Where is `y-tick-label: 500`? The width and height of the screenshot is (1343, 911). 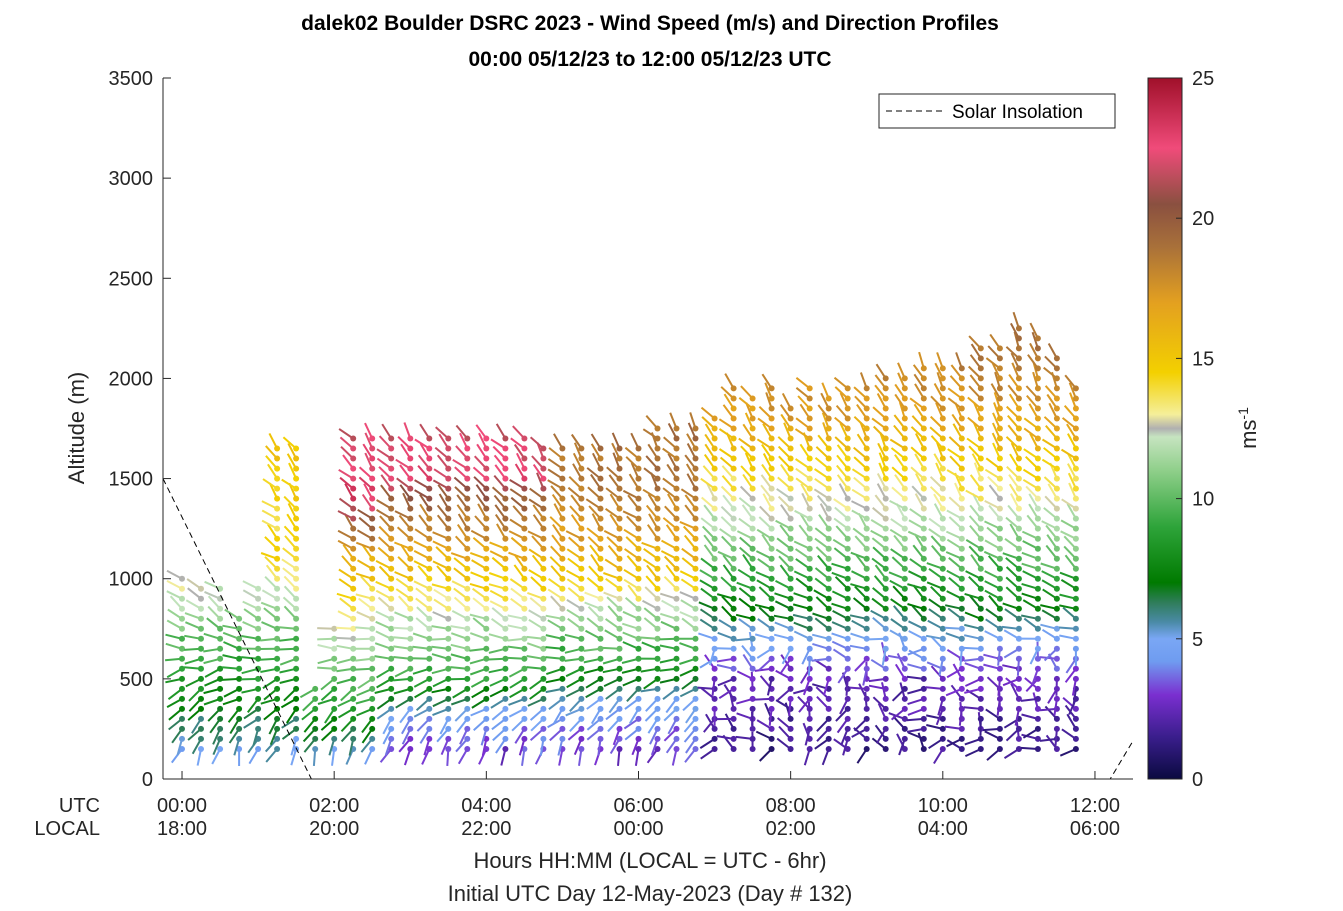
y-tick-label: 500 is located at coordinates (136, 680).